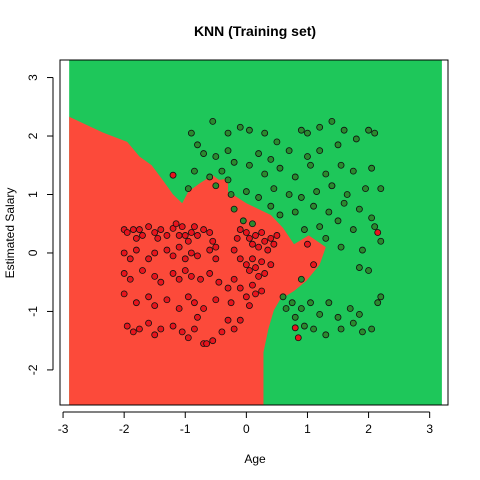 The image size is (480, 480). What do you see at coordinates (255, 31) in the screenshot?
I see `chart-title: KNN (Training set)` at bounding box center [255, 31].